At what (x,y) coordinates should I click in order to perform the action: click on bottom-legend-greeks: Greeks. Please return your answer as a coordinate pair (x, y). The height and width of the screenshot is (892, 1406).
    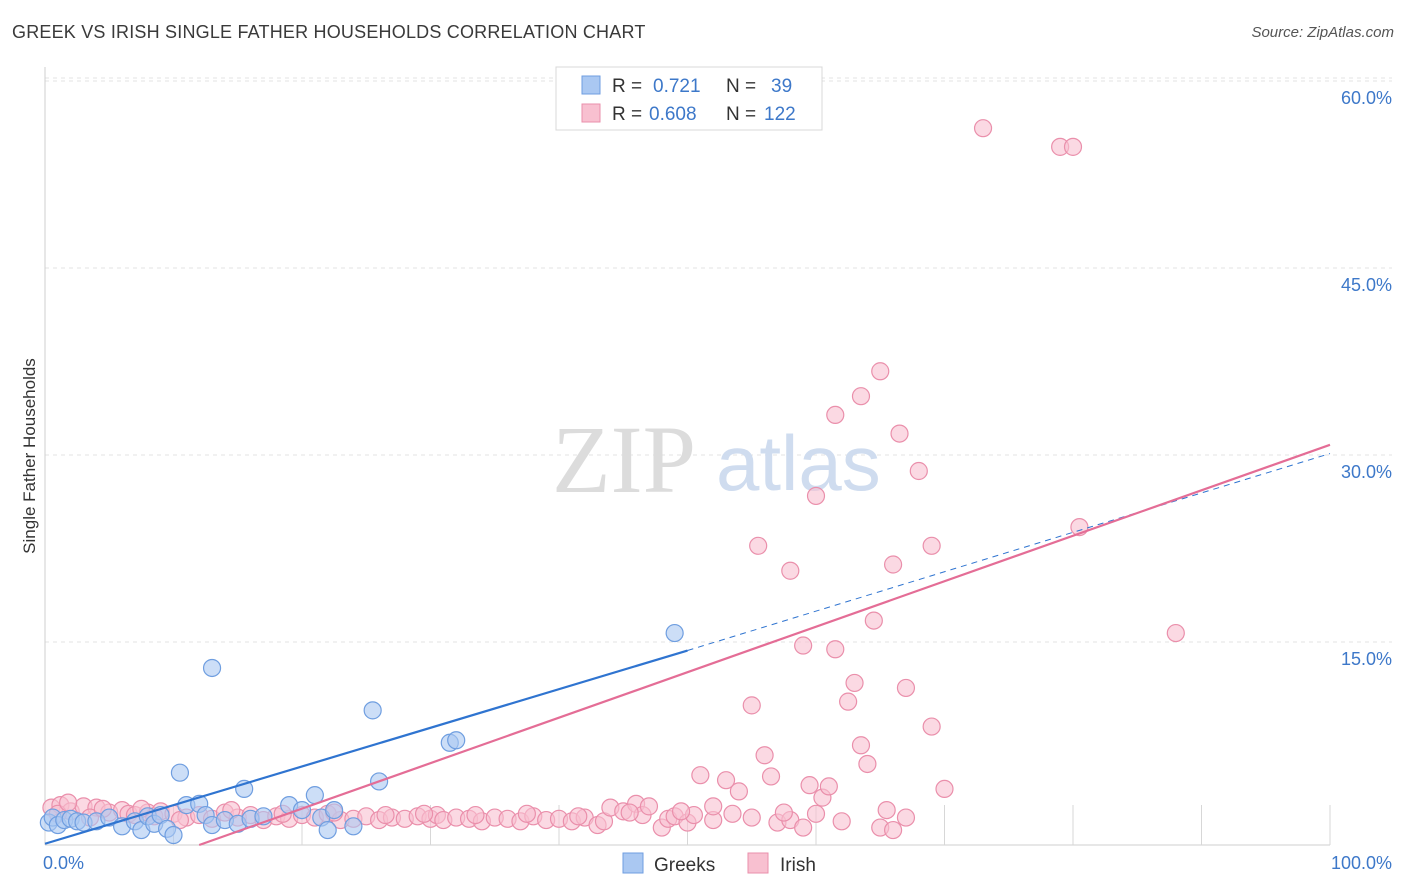
    Looking at the image, I should click on (684, 865).